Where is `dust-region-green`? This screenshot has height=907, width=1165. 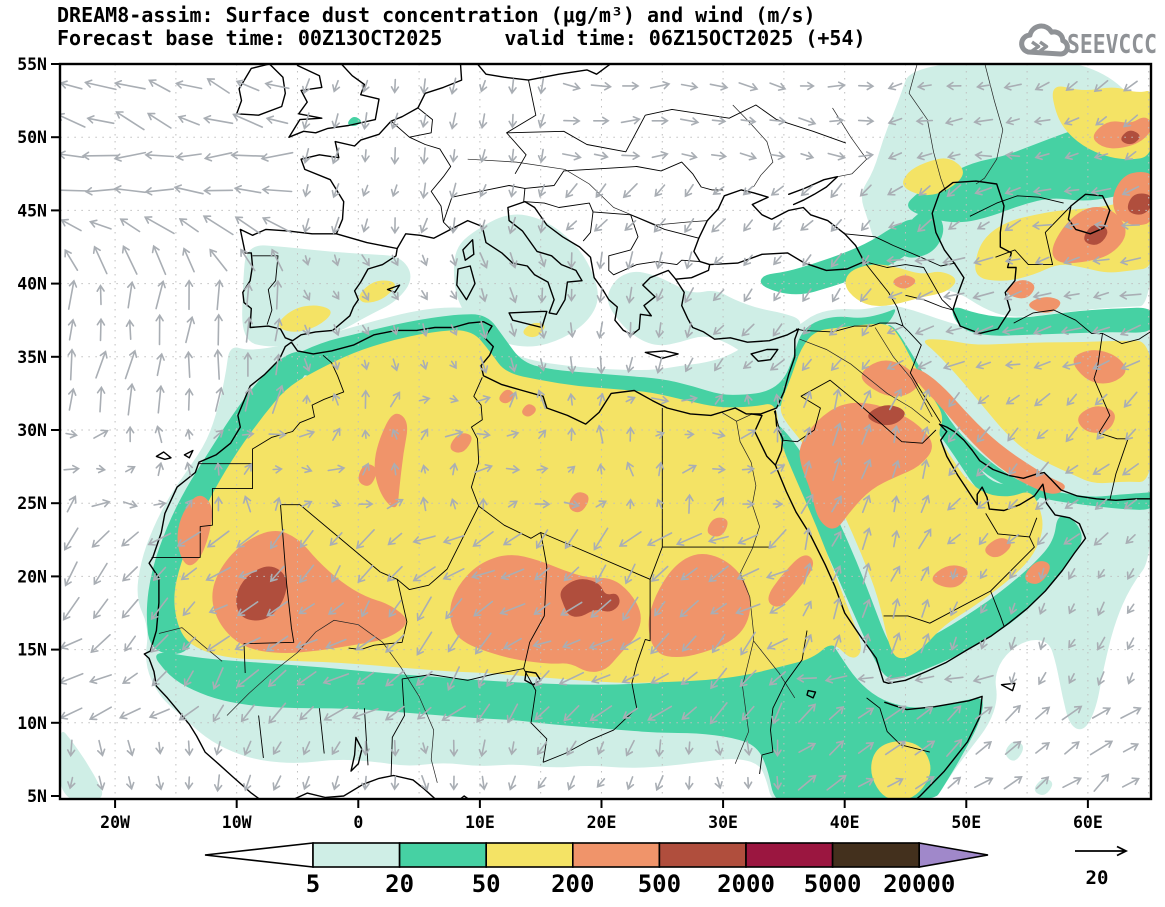 dust-region-green is located at coordinates (1051, 321).